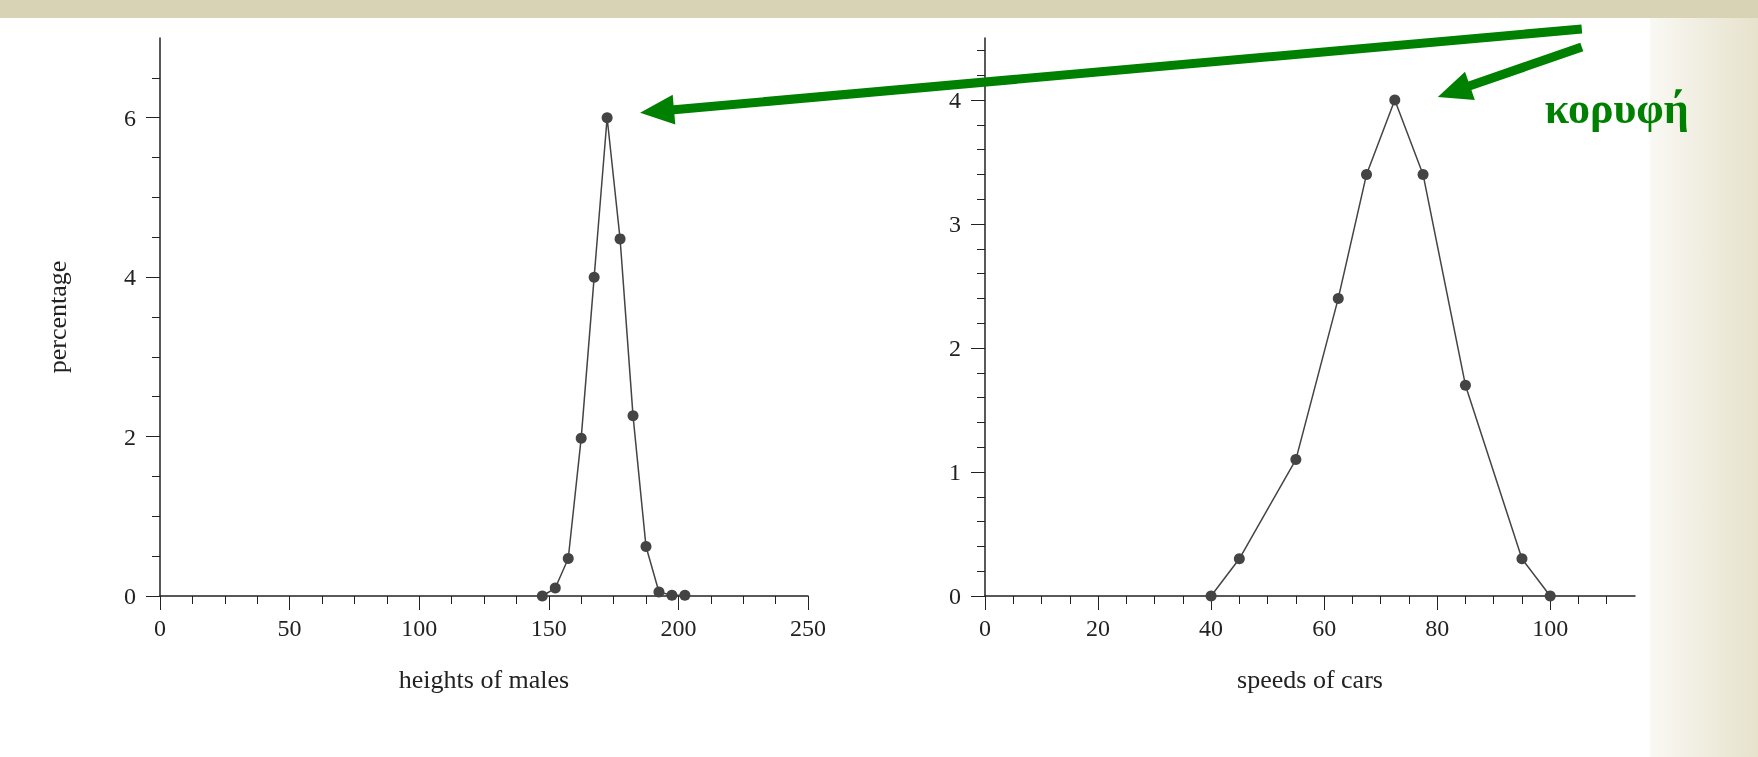 The width and height of the screenshot is (1758, 757). Describe the element at coordinates (130, 117) in the screenshot. I see `y-tick-label: 6` at that location.